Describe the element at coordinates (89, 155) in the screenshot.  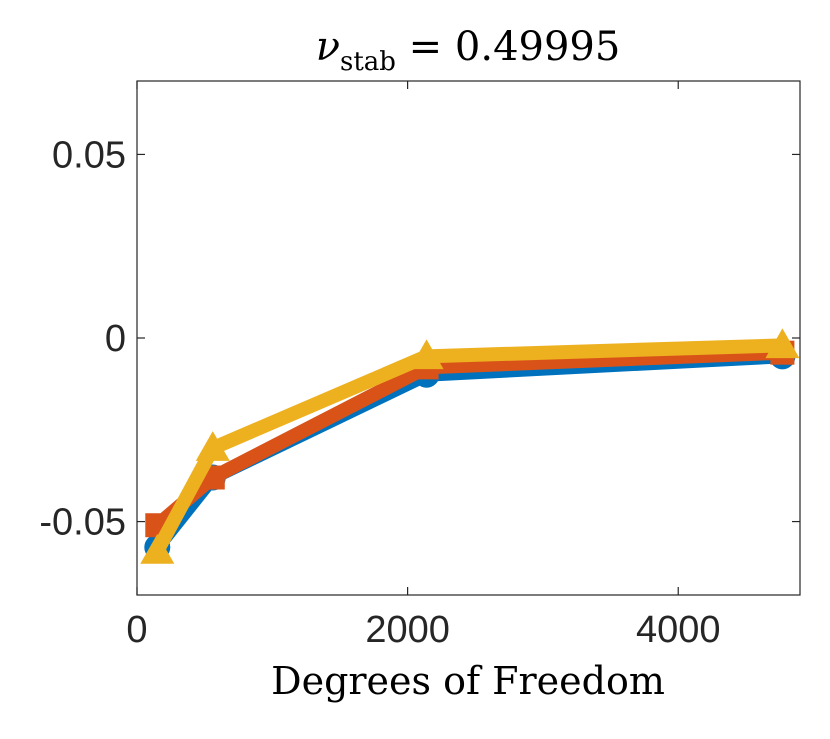
I see `y-tick-label: 0.05` at that location.